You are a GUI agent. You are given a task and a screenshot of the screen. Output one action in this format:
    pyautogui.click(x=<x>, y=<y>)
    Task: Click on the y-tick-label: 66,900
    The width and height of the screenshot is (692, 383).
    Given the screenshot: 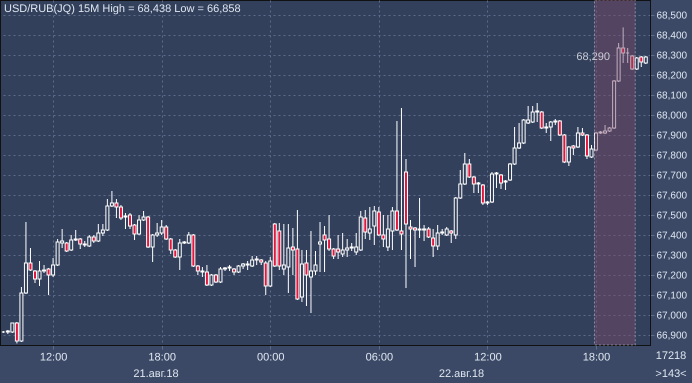 What is the action you would take?
    pyautogui.click(x=672, y=336)
    